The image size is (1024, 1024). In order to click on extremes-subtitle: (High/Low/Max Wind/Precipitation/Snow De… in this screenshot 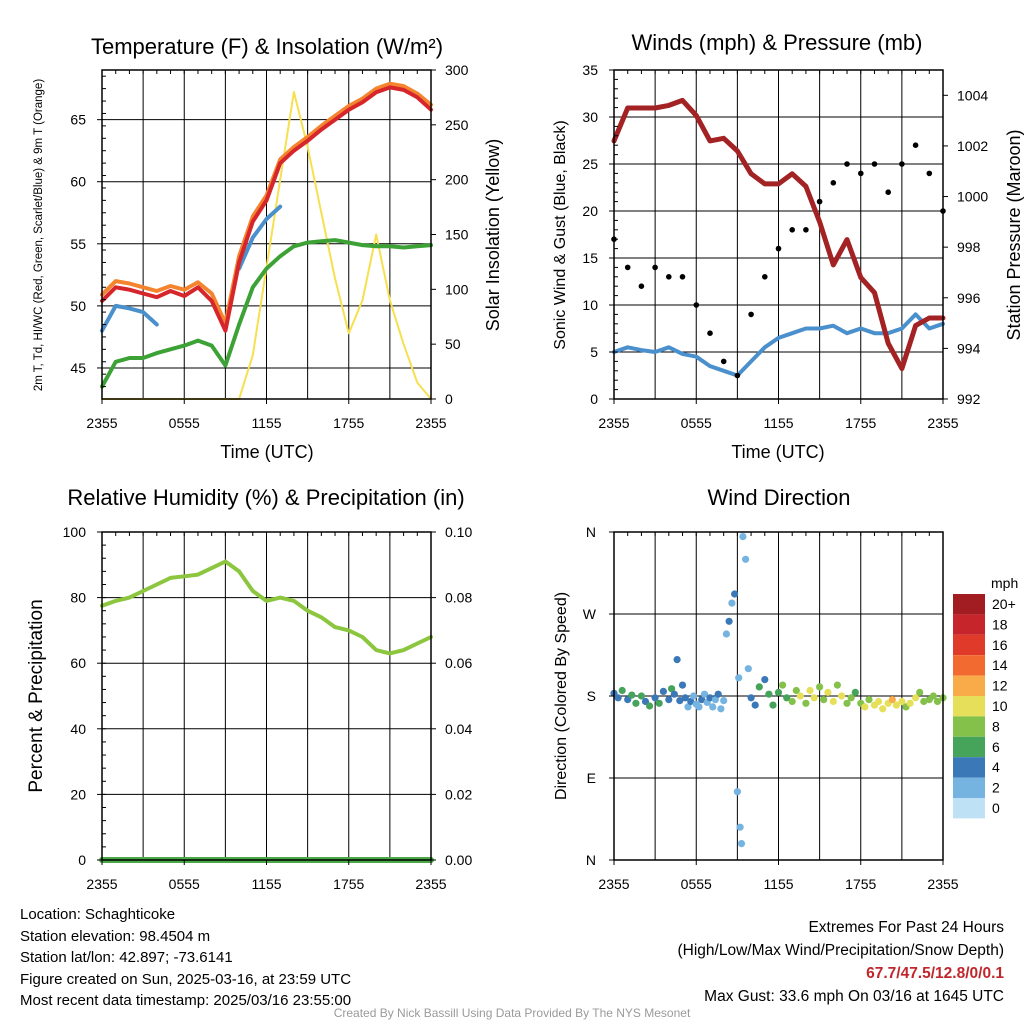, I will do `click(841, 950)`.